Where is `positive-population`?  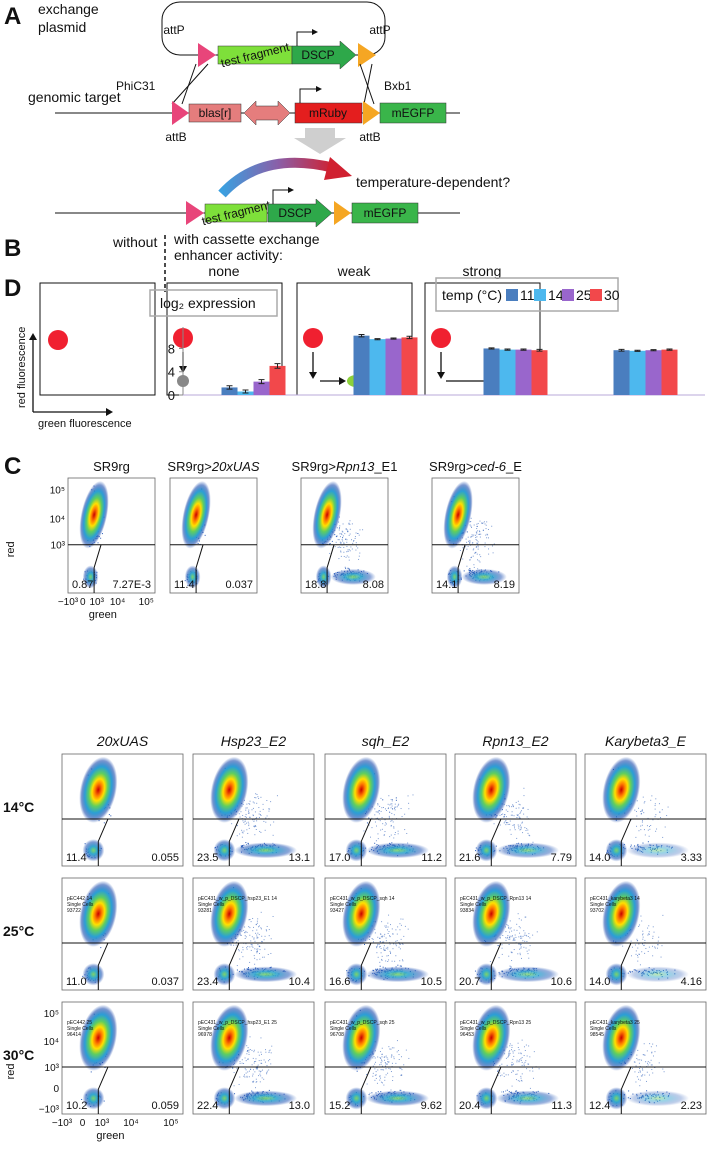
positive-population is located at coordinates (658, 974).